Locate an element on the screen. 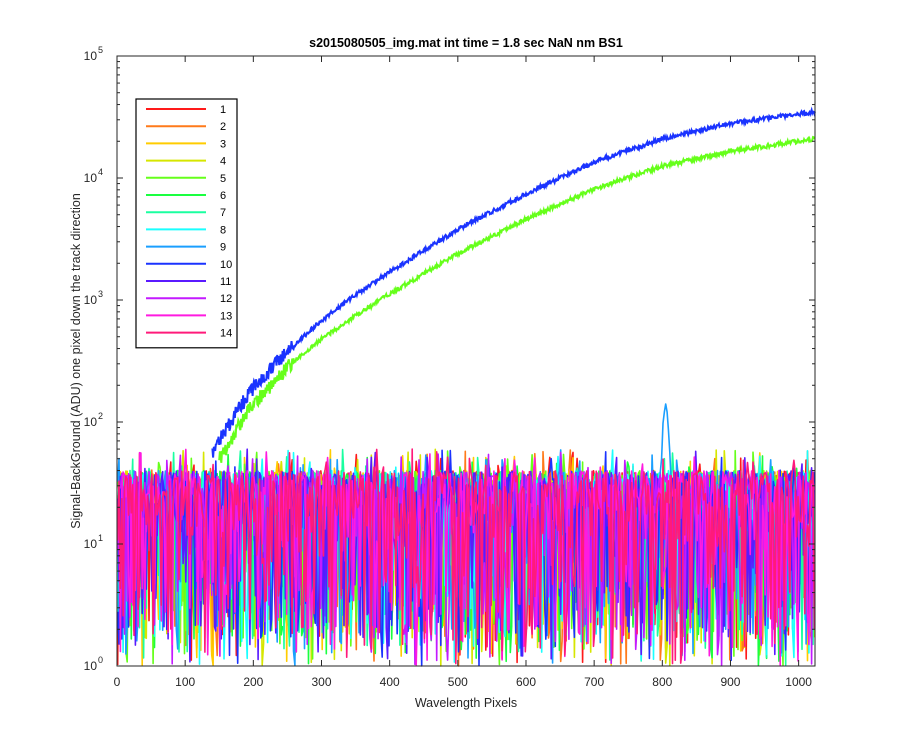 The width and height of the screenshot is (900, 755). y-tick-label: 10 1 is located at coordinates (93, 542).